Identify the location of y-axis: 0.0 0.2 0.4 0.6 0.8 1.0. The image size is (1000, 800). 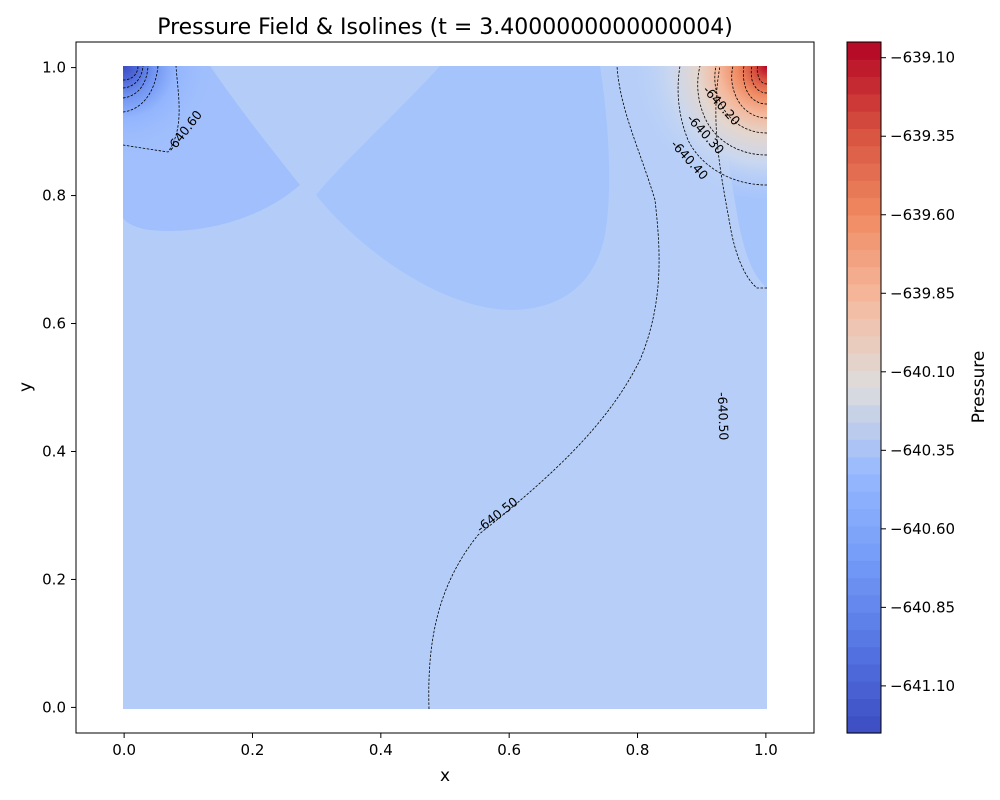
(59, 387).